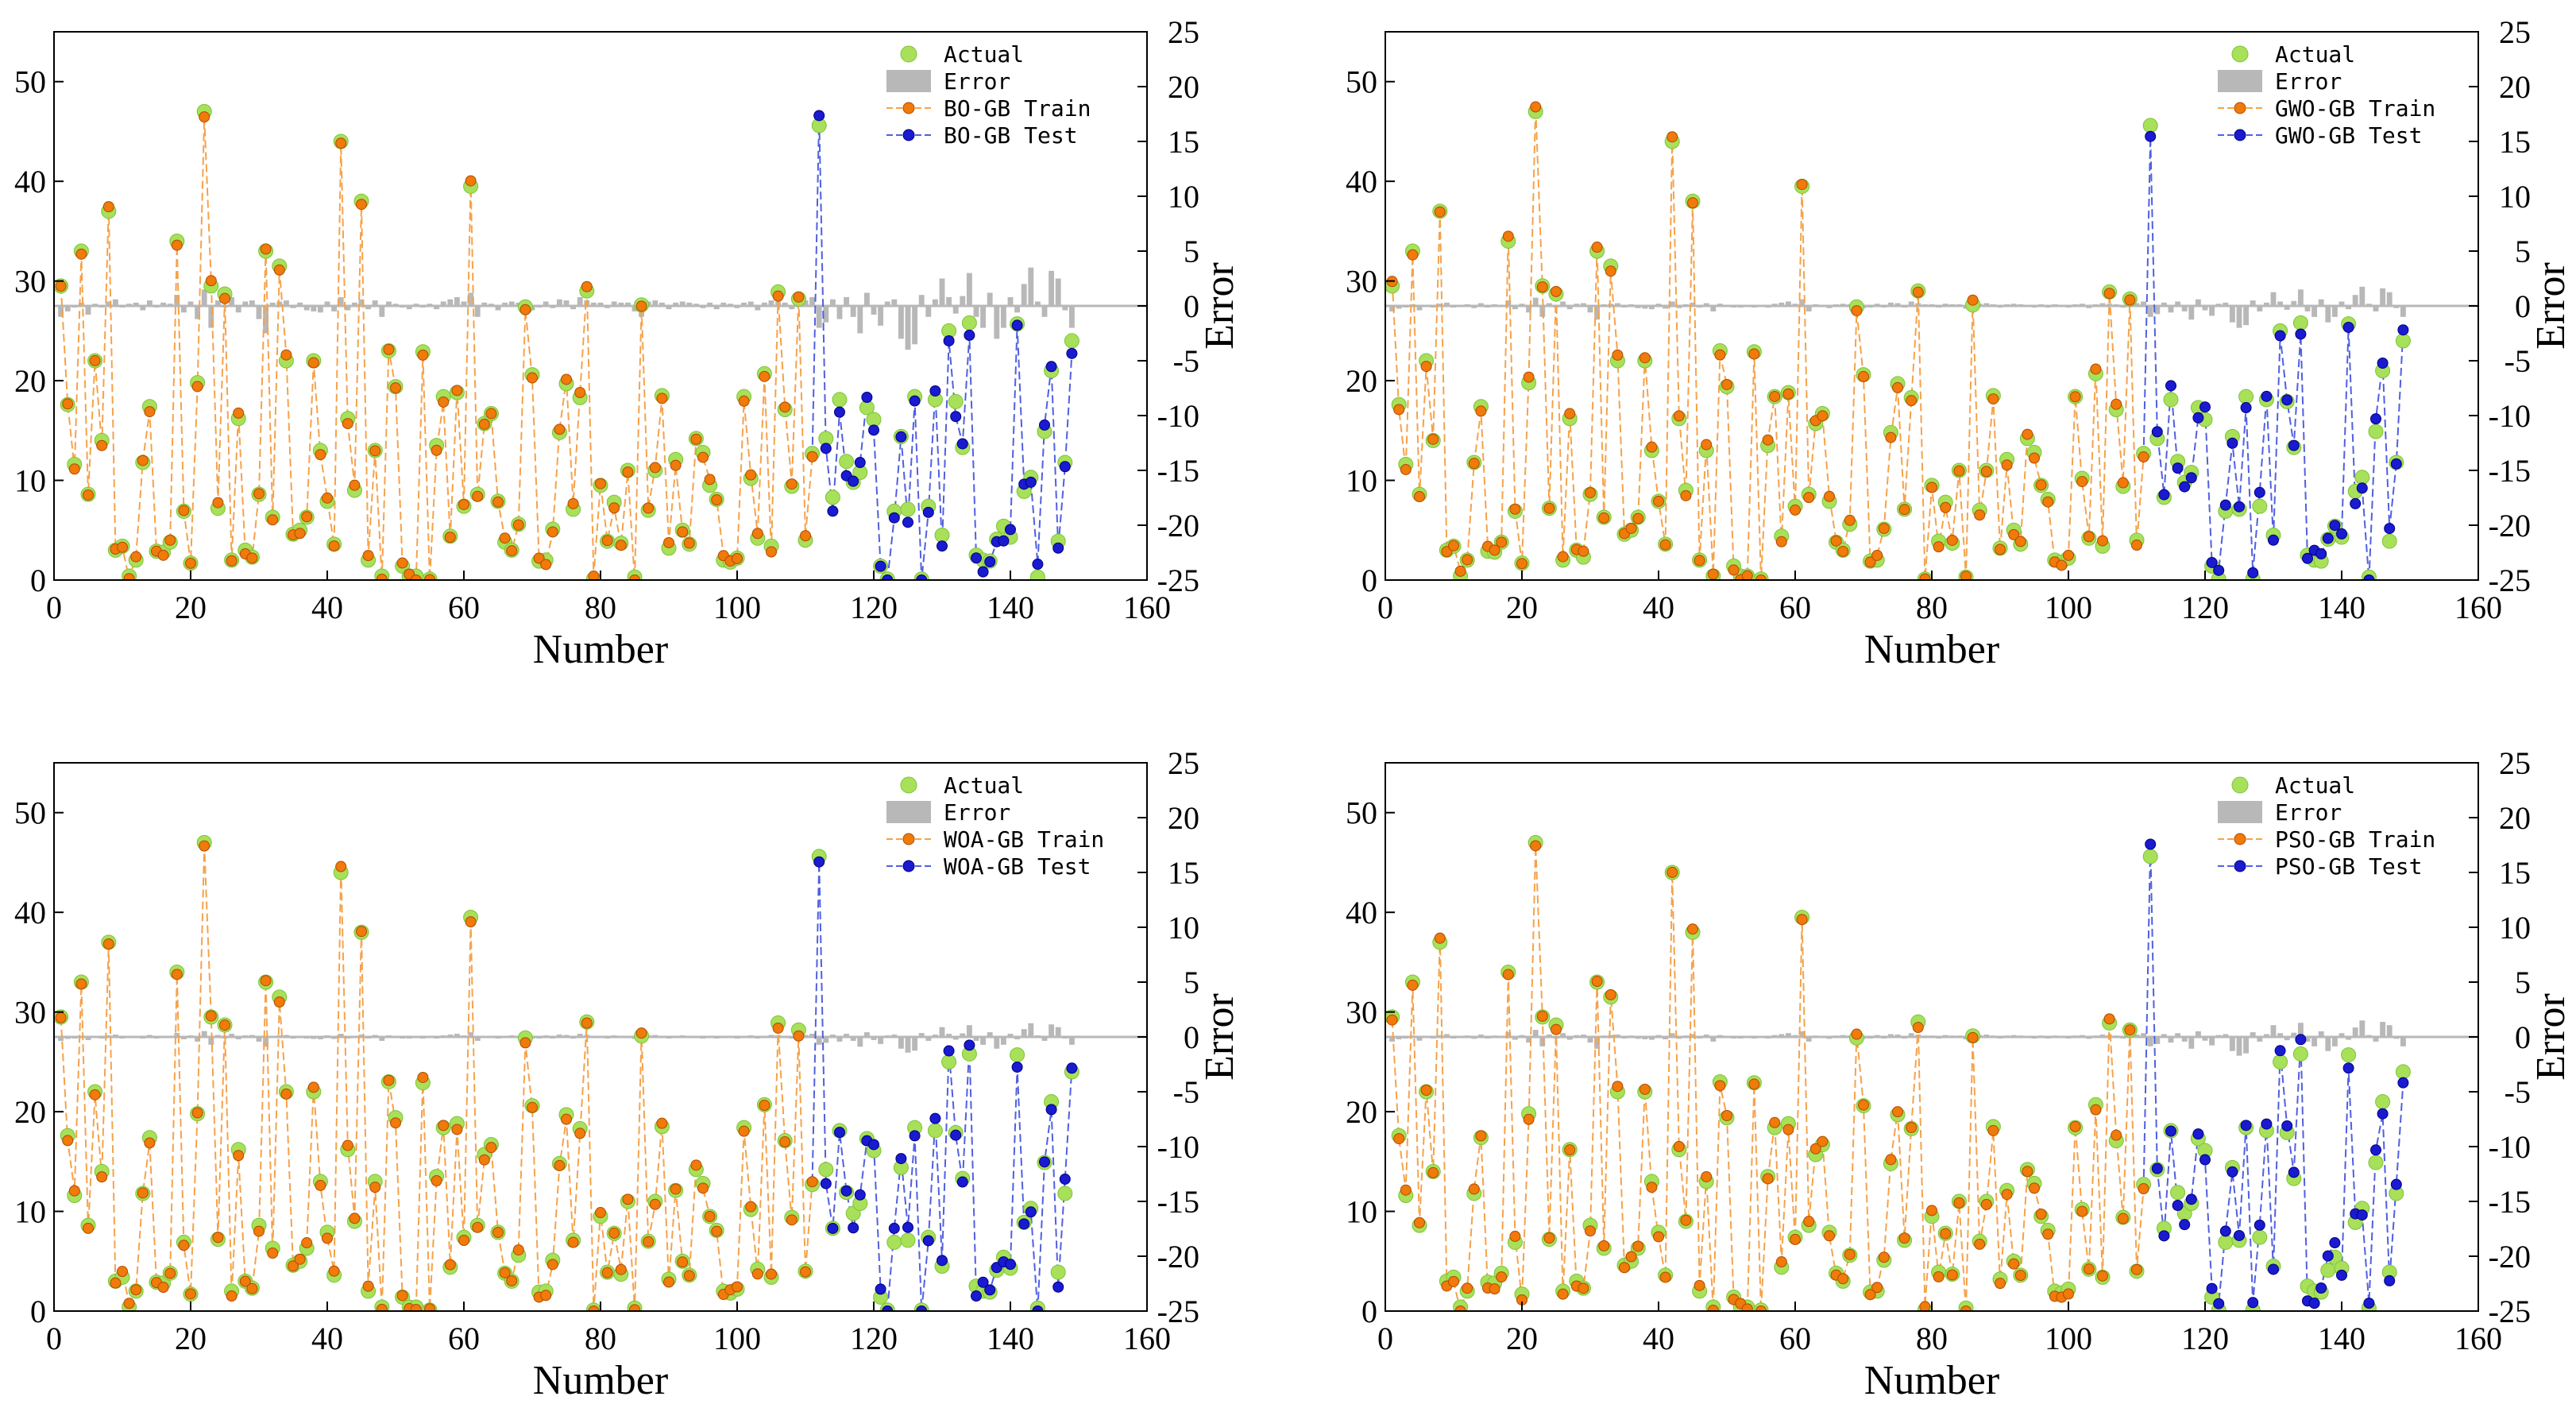 The image size is (2576, 1408). Describe the element at coordinates (1183, 87) in the screenshot. I see `y2-tick-label: 20` at that location.